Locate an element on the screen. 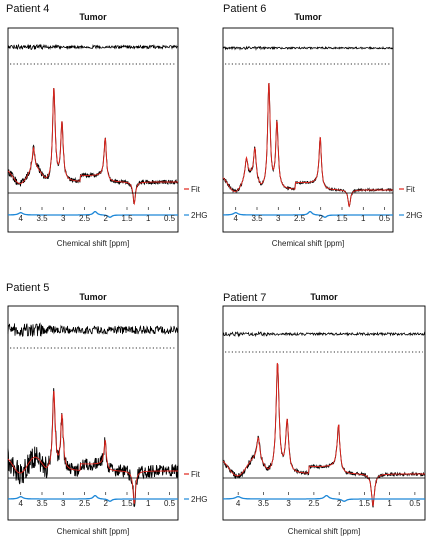  patient-label: Patient 7 is located at coordinates (245, 298).